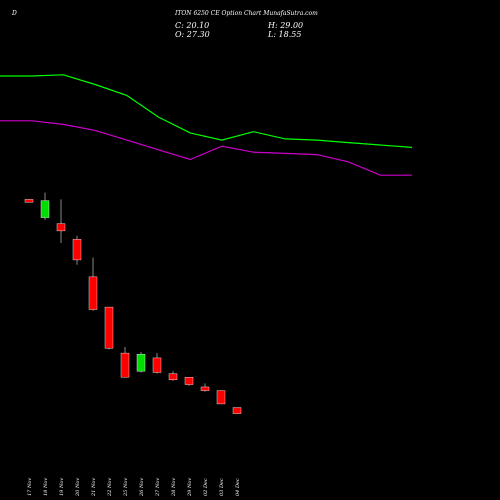  I want to click on x-tick-label-0: 17 Nov, so click(30, 487).